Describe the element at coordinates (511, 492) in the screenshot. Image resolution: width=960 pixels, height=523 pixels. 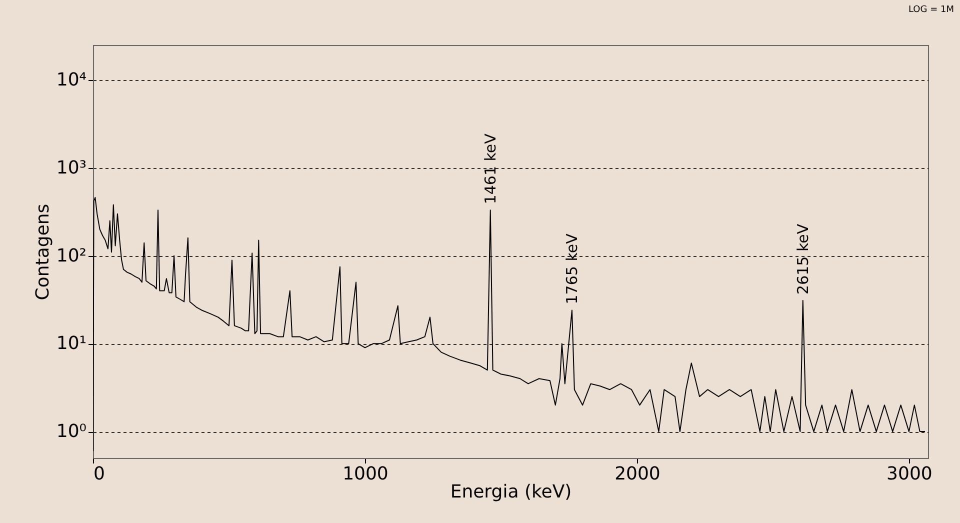
I see `x-axis-title: Energia (keV)` at that location.